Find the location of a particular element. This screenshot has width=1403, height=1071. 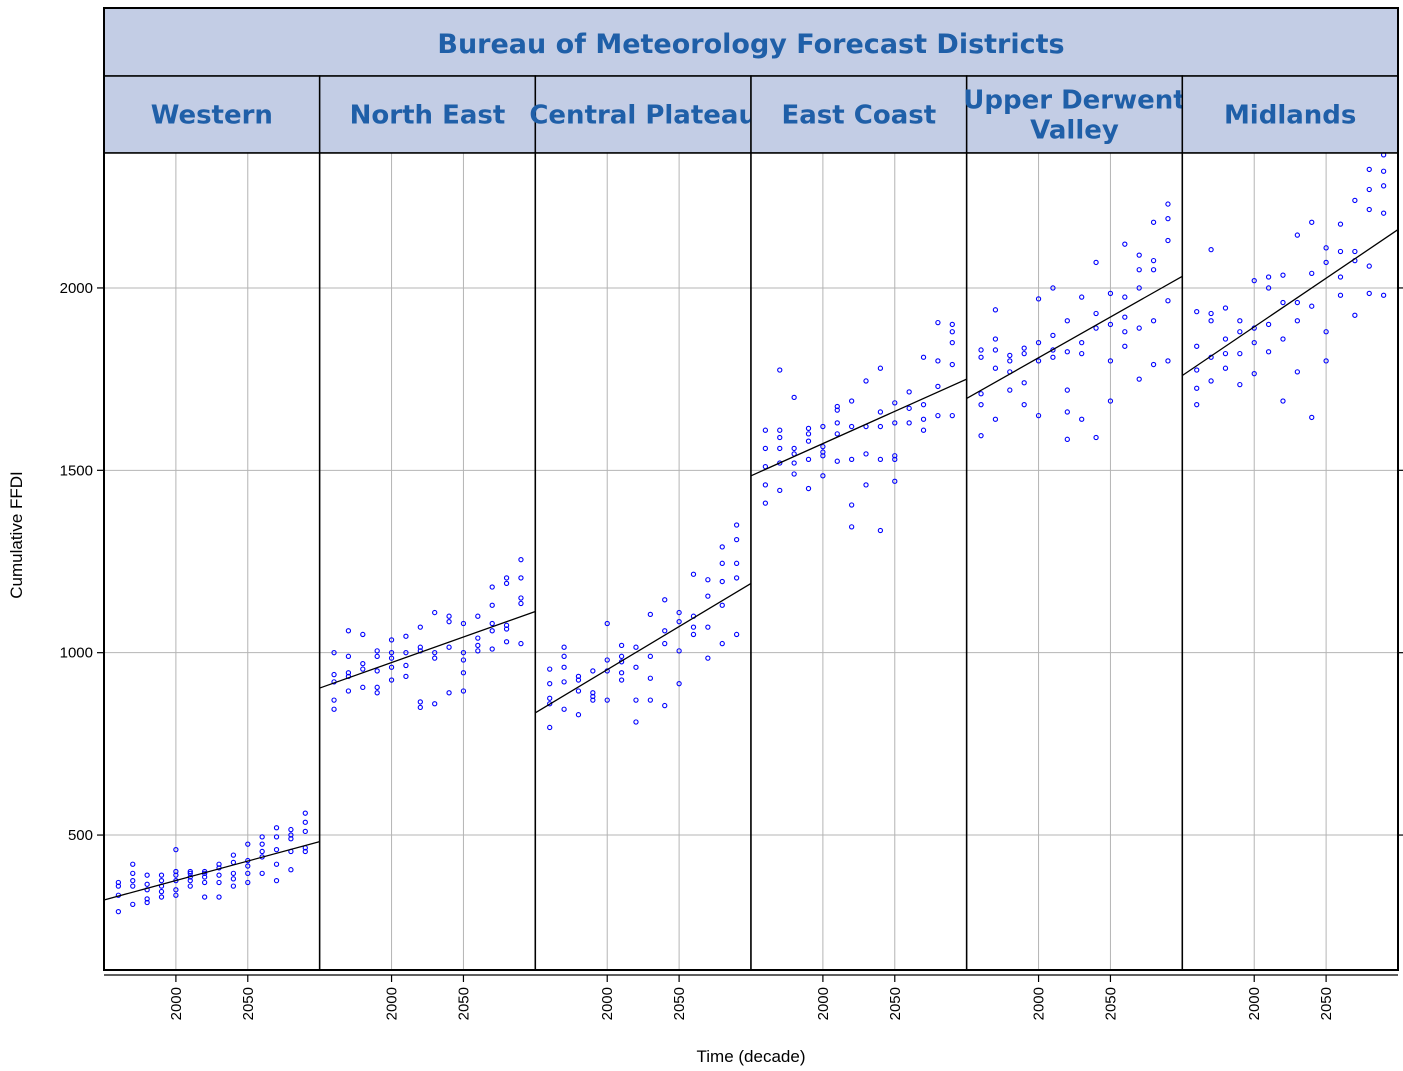

plot-area-western is located at coordinates (212, 561).